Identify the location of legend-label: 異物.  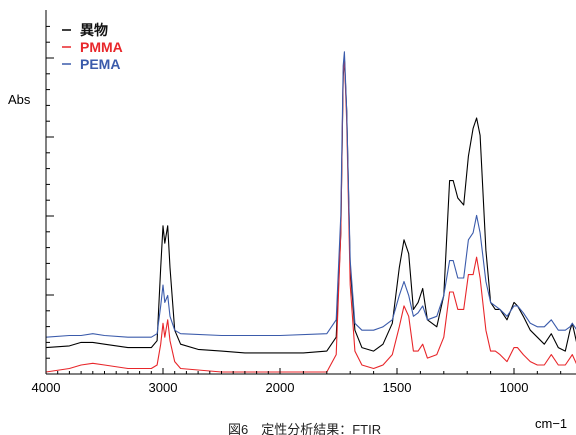
(94, 30).